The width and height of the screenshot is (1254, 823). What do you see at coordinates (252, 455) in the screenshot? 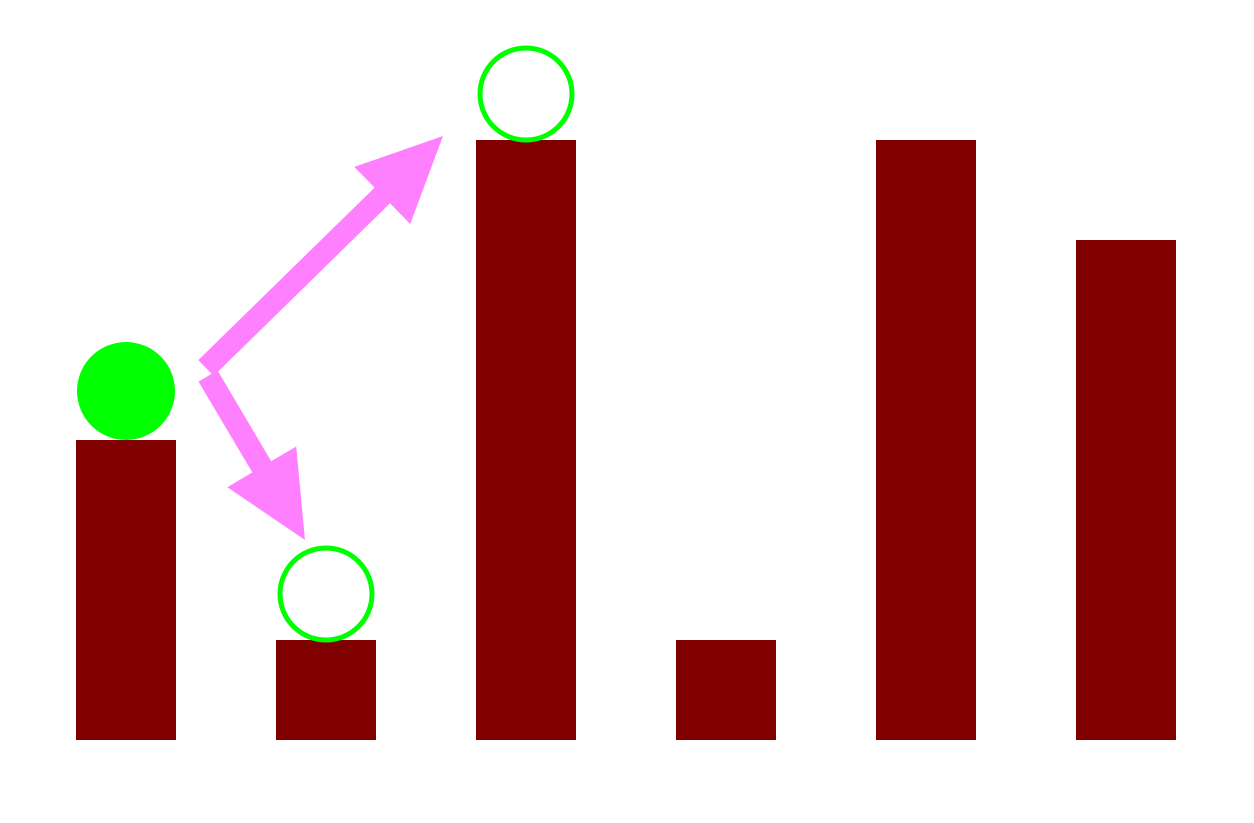
I see `arrow-down-right-icon` at bounding box center [252, 455].